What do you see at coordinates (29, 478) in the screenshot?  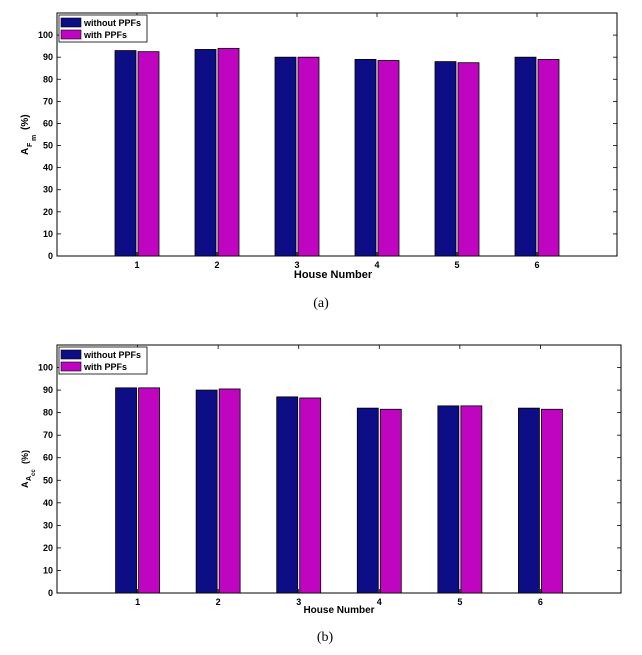 I see `y-axis-title-sub1: A` at bounding box center [29, 478].